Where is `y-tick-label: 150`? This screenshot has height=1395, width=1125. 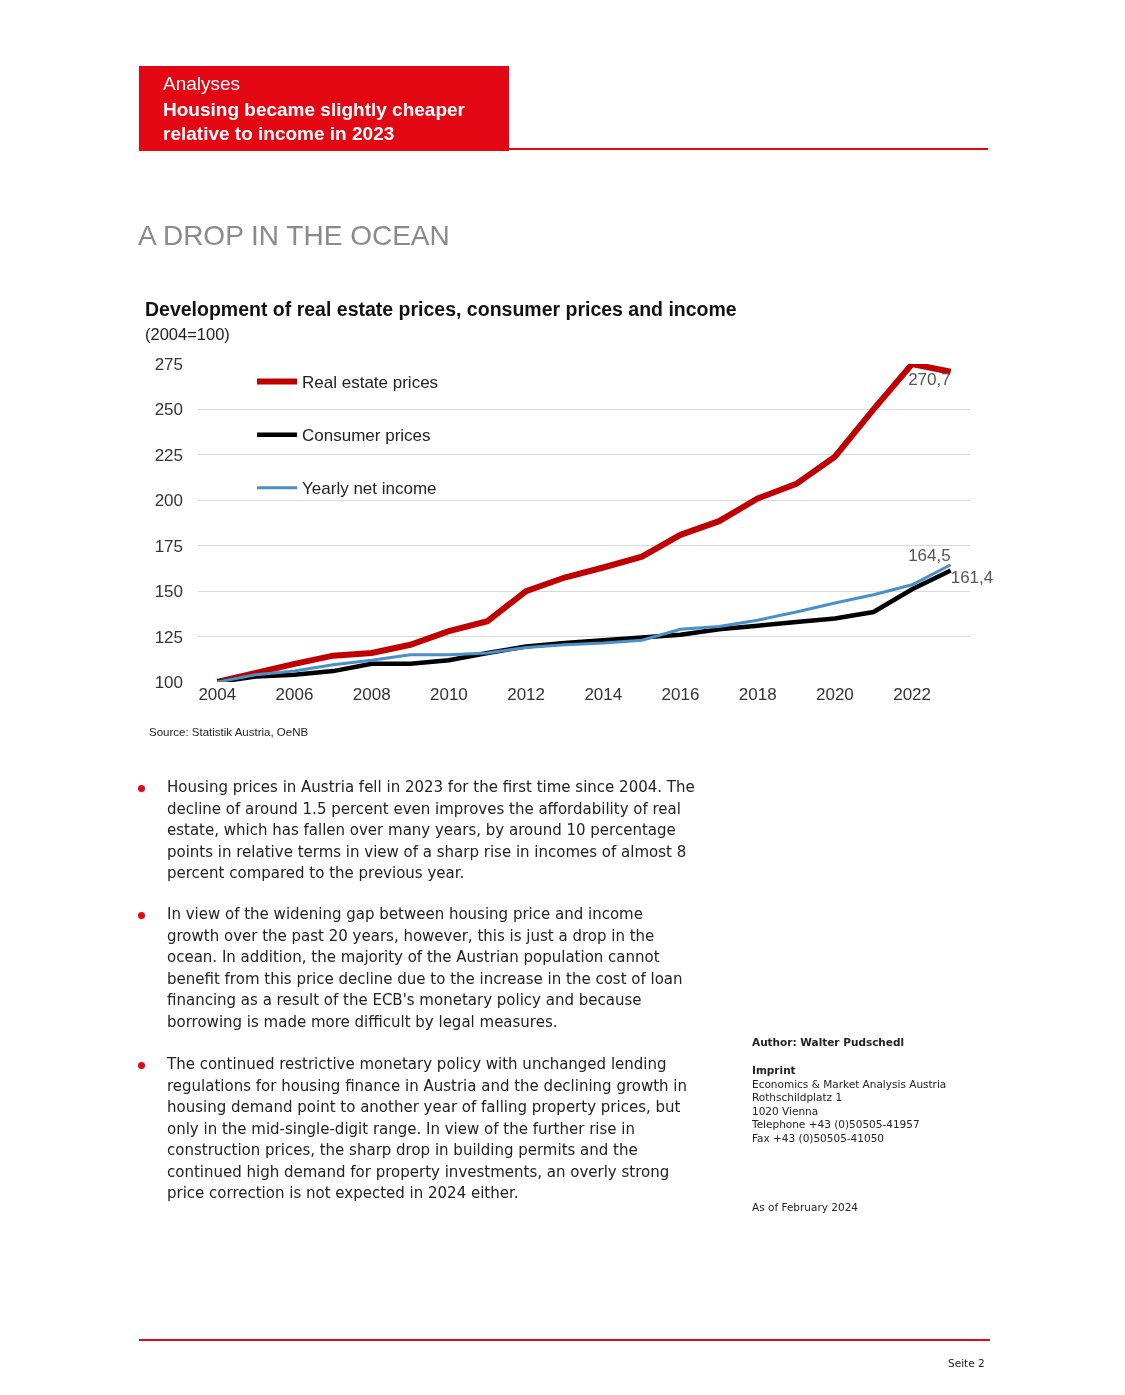
y-tick-label: 150 is located at coordinates (168, 592).